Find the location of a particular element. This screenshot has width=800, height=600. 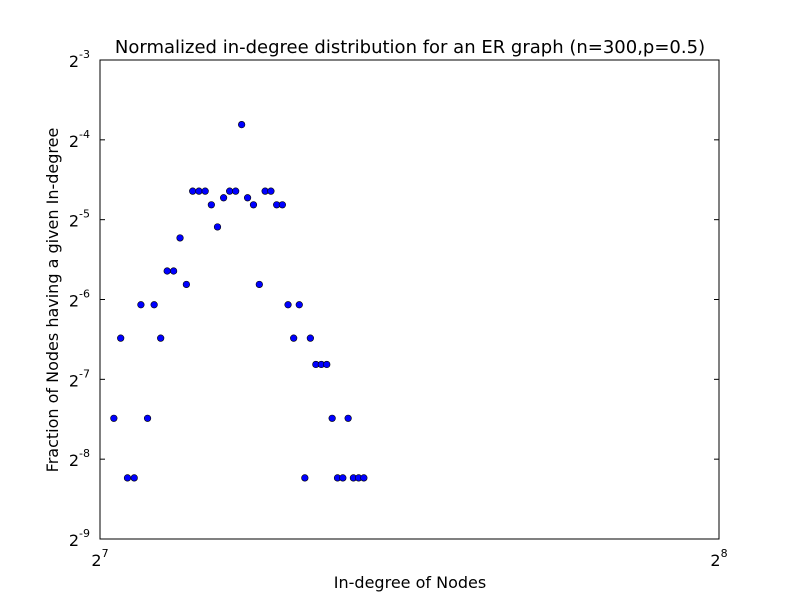

x-tick-label: 28 is located at coordinates (718, 558).